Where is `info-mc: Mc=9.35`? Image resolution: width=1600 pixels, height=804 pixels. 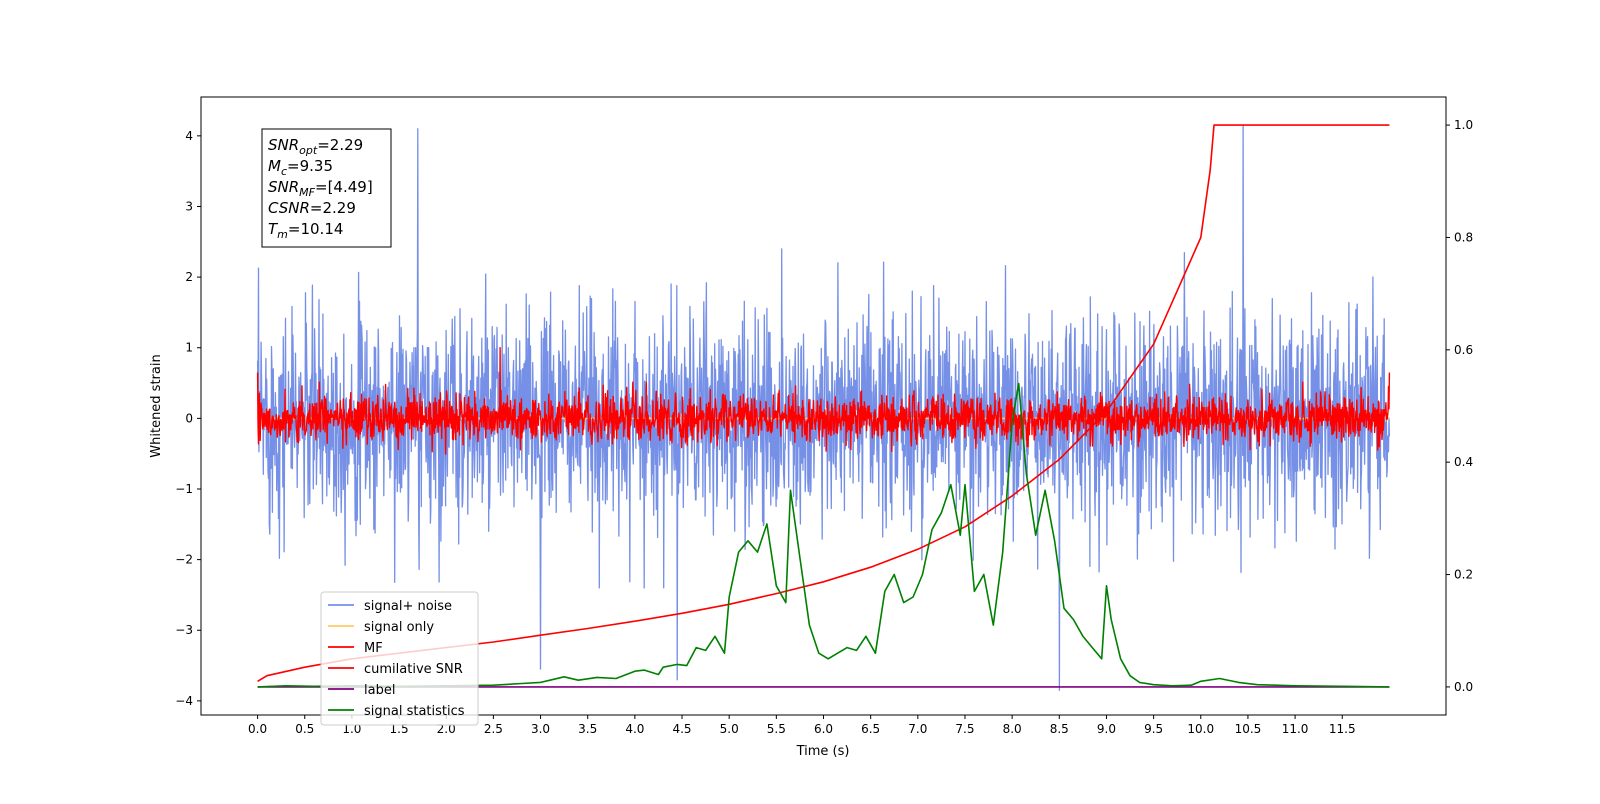
info-mc: Mc=9.35 is located at coordinates (300, 167).